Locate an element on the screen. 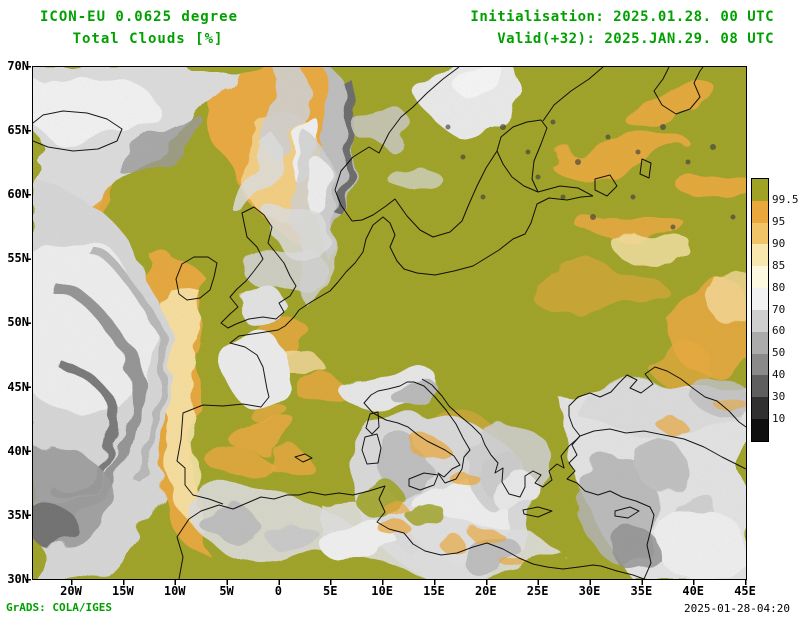 Image resolution: width=800 pixels, height=618 pixels. lon-tick-label: 10E is located at coordinates (382, 591).